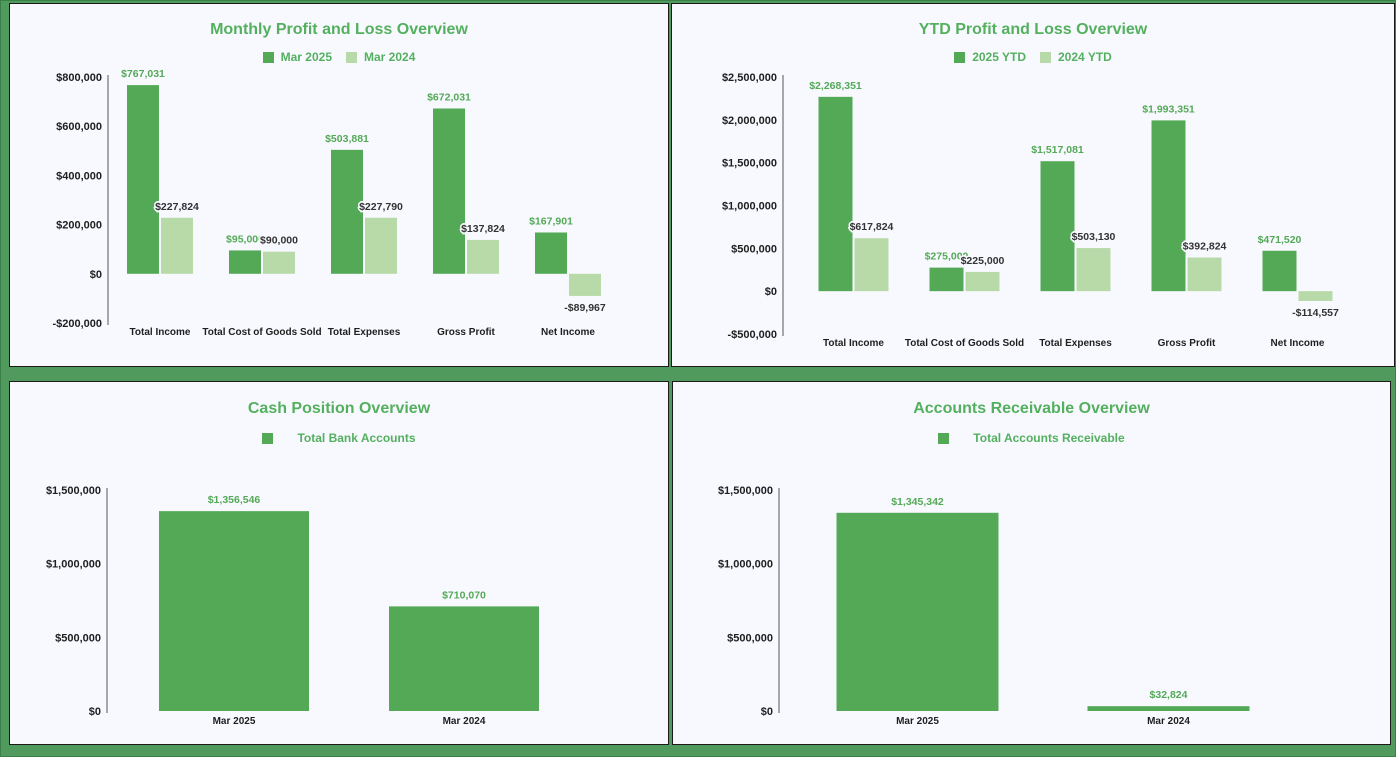 This screenshot has width=1396, height=757. What do you see at coordinates (77, 324) in the screenshot?
I see `y-tick-label: -$200,000` at bounding box center [77, 324].